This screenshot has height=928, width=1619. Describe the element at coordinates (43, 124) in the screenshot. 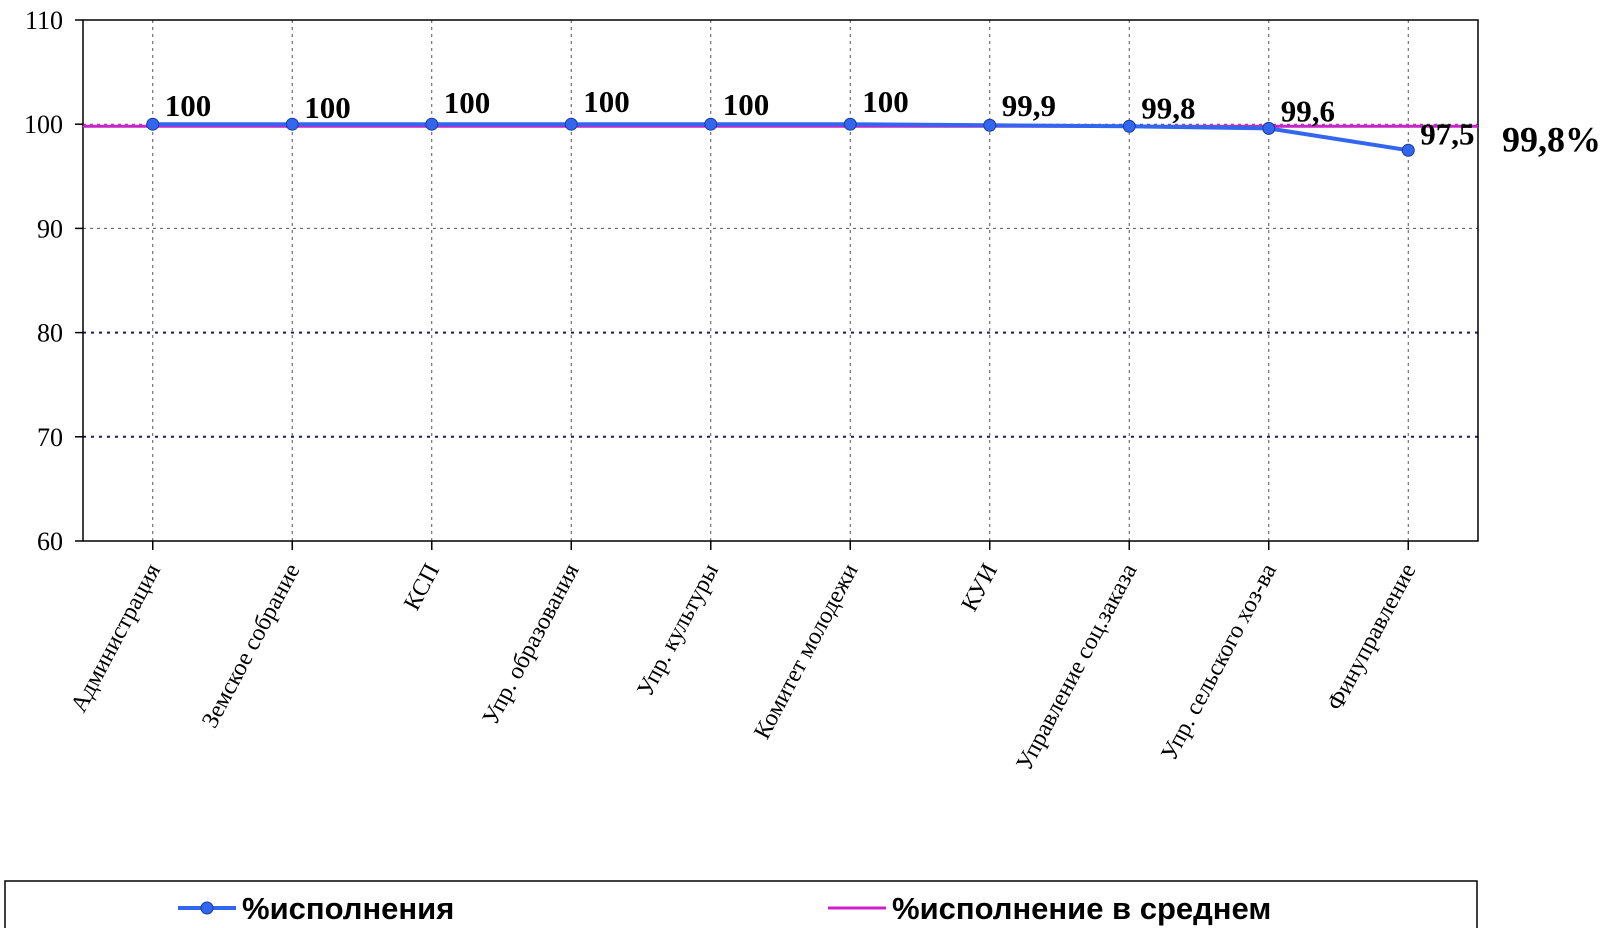

I see `y-tick-label-100: 100` at that location.